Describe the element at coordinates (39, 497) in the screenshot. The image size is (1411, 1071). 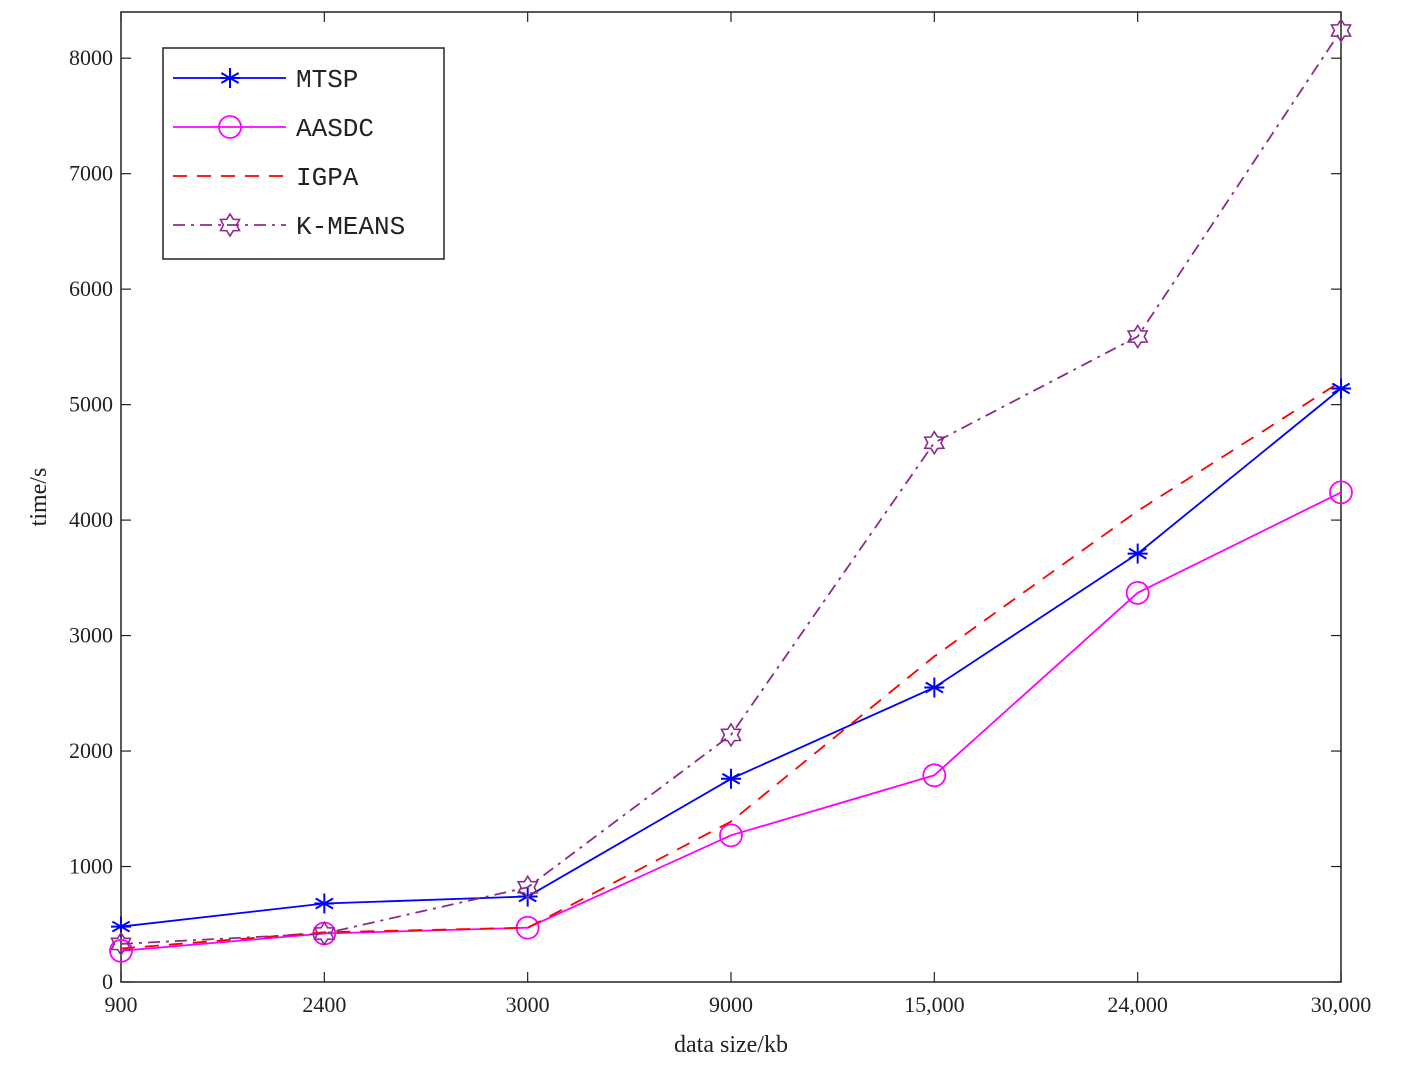
I see `y-axis-label: time/s` at that location.